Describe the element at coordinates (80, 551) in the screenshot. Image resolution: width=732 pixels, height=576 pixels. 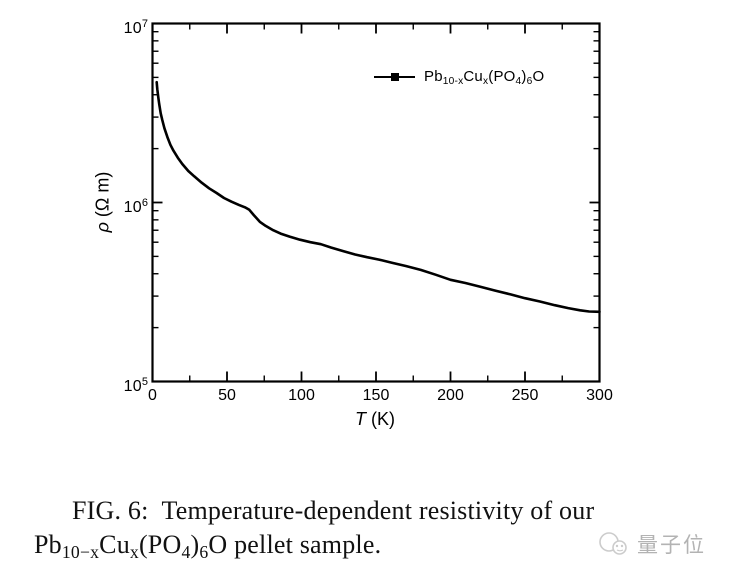
I see `formula-subscript: 10−x` at that location.